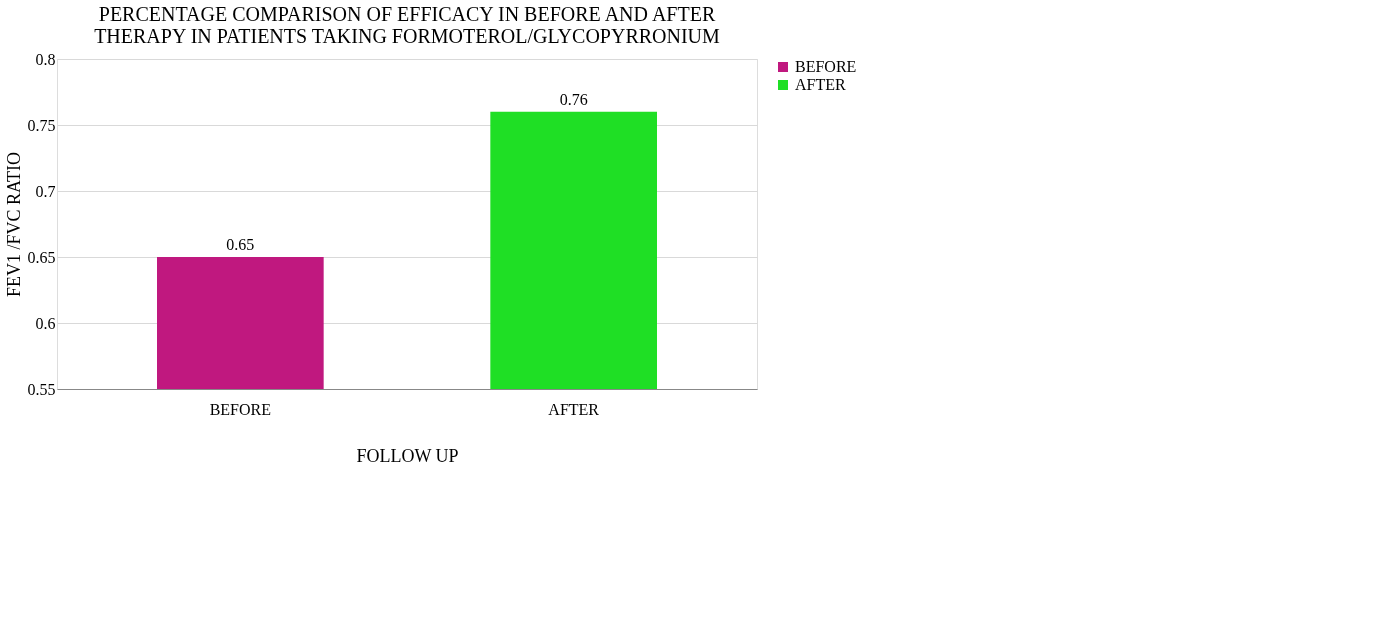 This screenshot has width=1379, height=618. I want to click on data-label: 0.76, so click(573, 99).